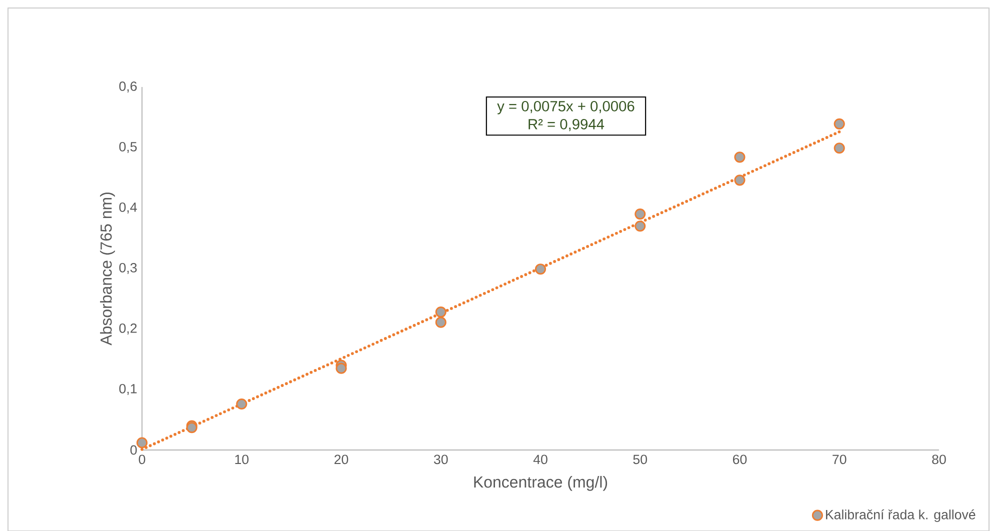  What do you see at coordinates (901, 515) in the screenshot?
I see `legend-label: Kalibrační řada k. gallové` at bounding box center [901, 515].